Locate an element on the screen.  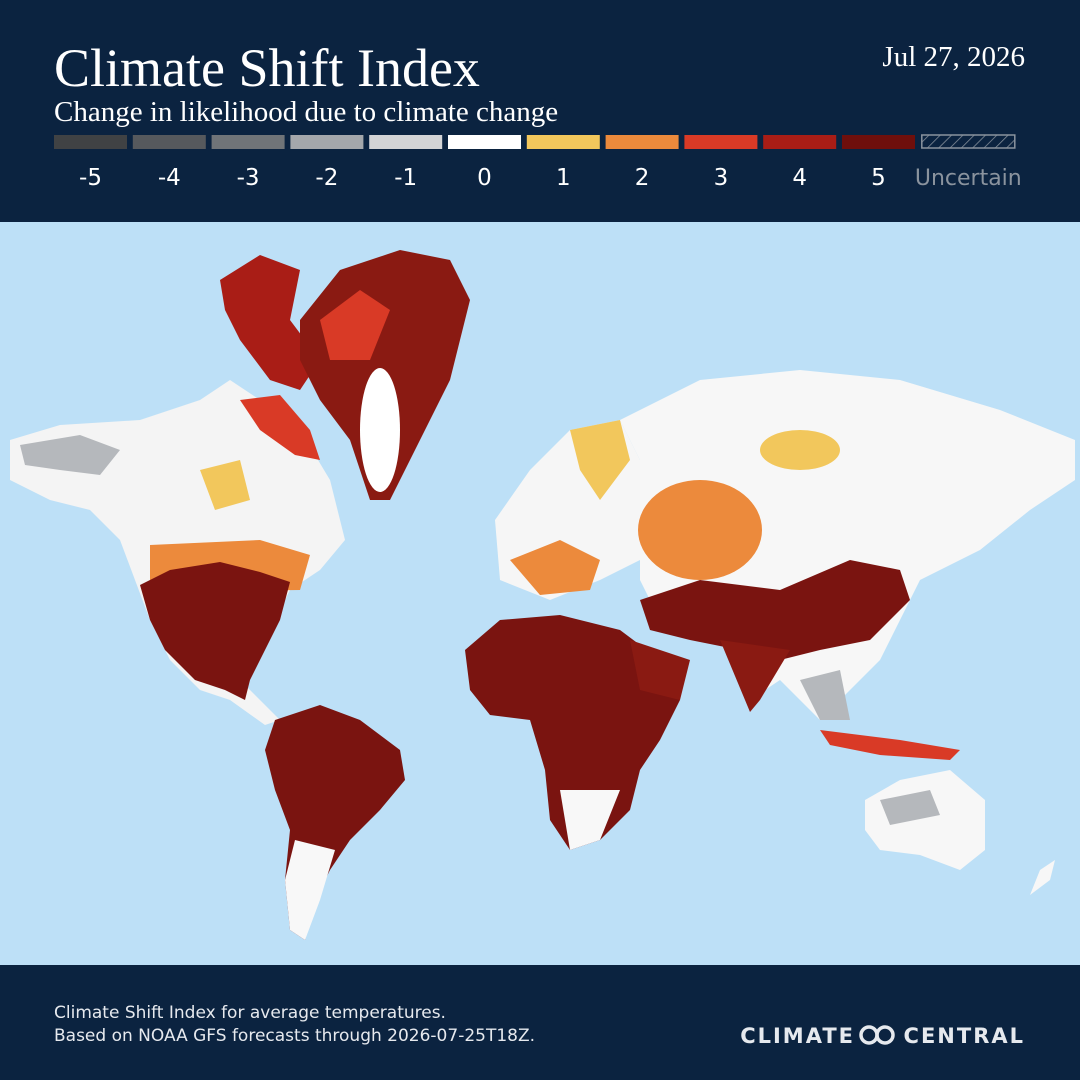
greenland-red is located at coordinates (355, 325).